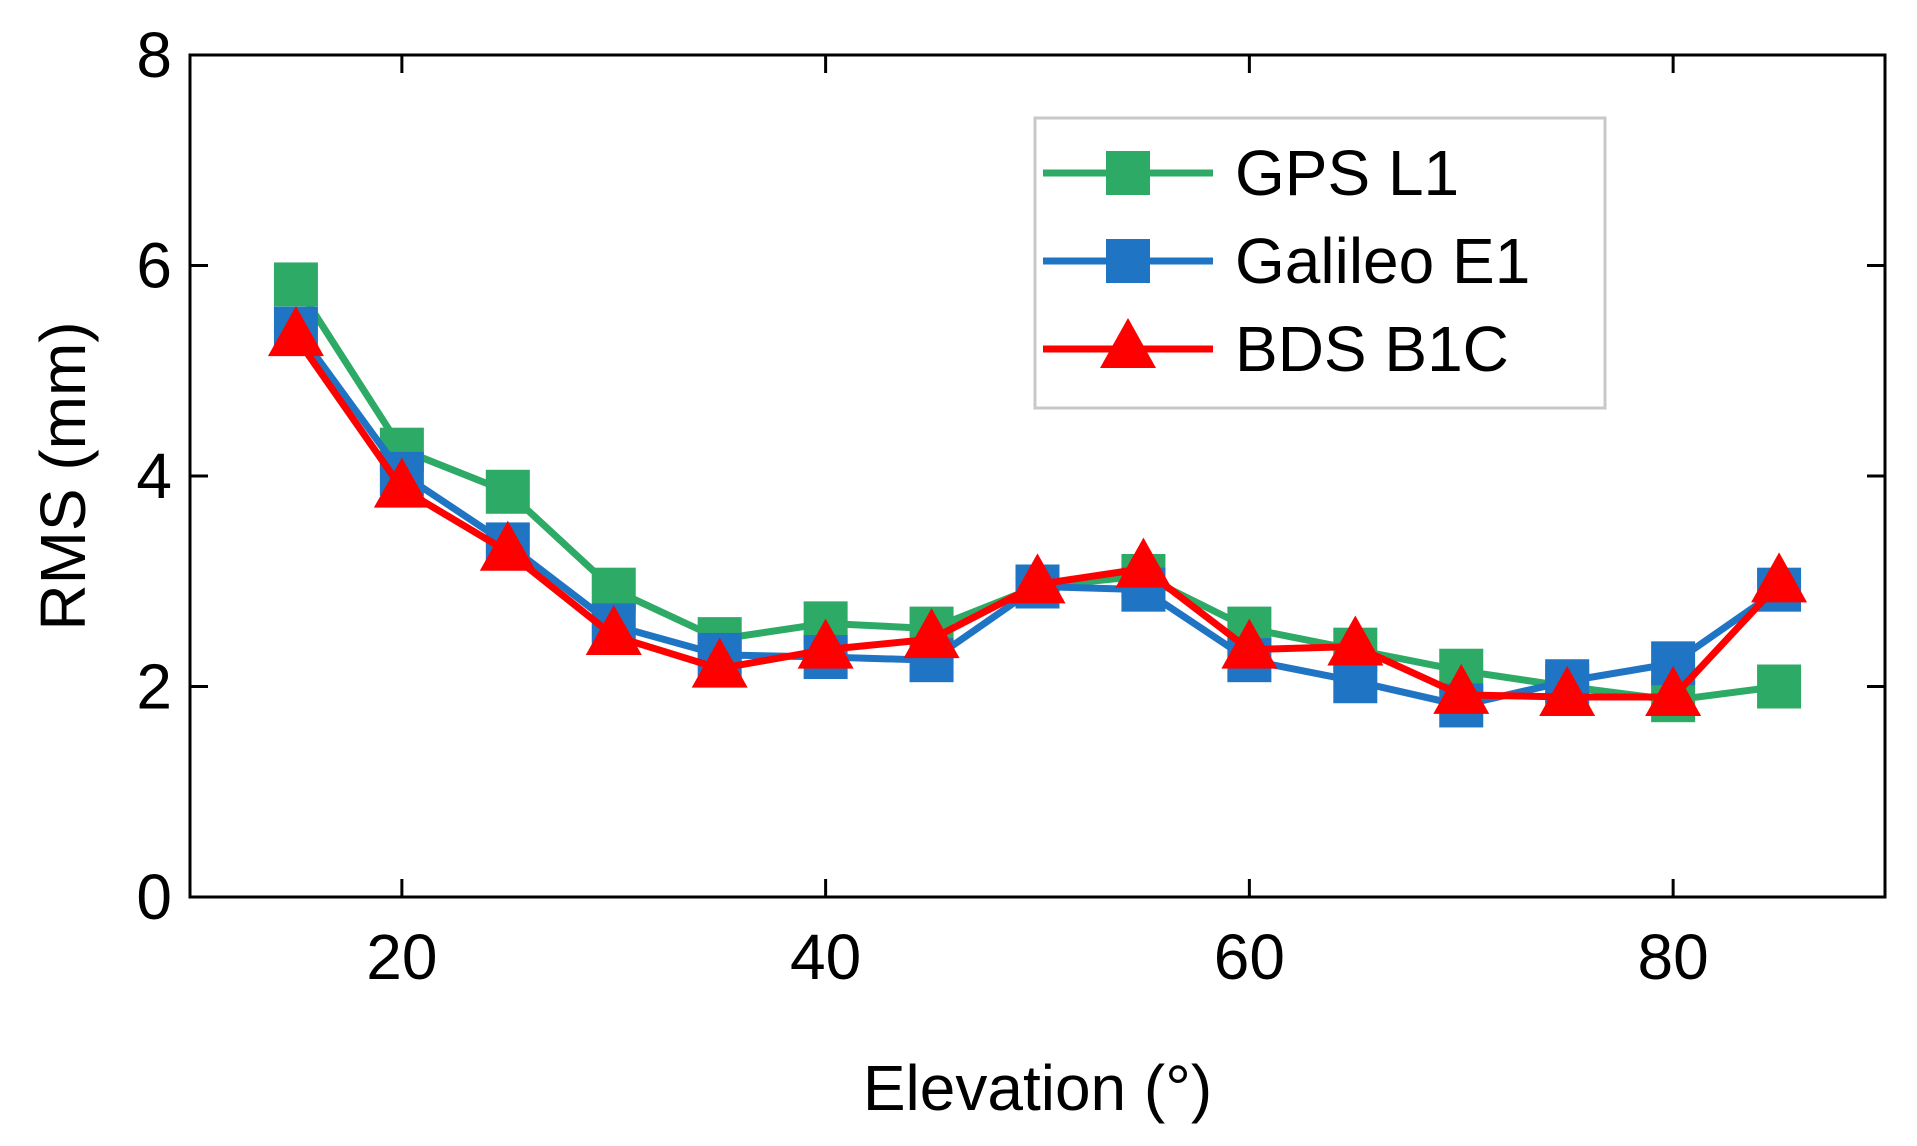 The width and height of the screenshot is (1917, 1146). What do you see at coordinates (1249, 957) in the screenshot?
I see `x-tick-label: 60` at bounding box center [1249, 957].